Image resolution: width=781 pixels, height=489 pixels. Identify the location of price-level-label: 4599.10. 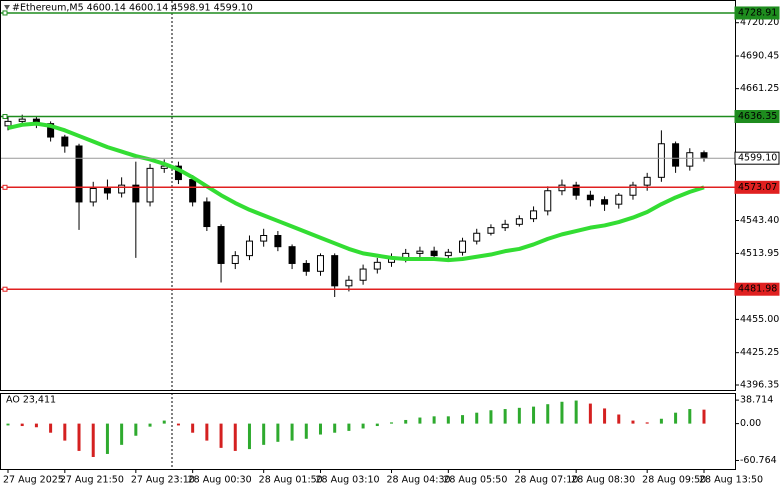
(757, 158).